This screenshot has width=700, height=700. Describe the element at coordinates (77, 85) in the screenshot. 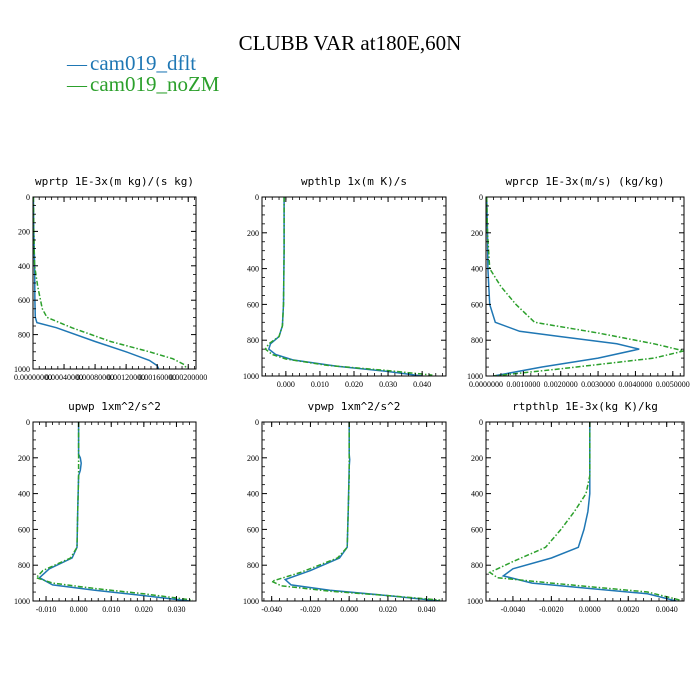

I see `legend-dash-nozm: —` at that location.